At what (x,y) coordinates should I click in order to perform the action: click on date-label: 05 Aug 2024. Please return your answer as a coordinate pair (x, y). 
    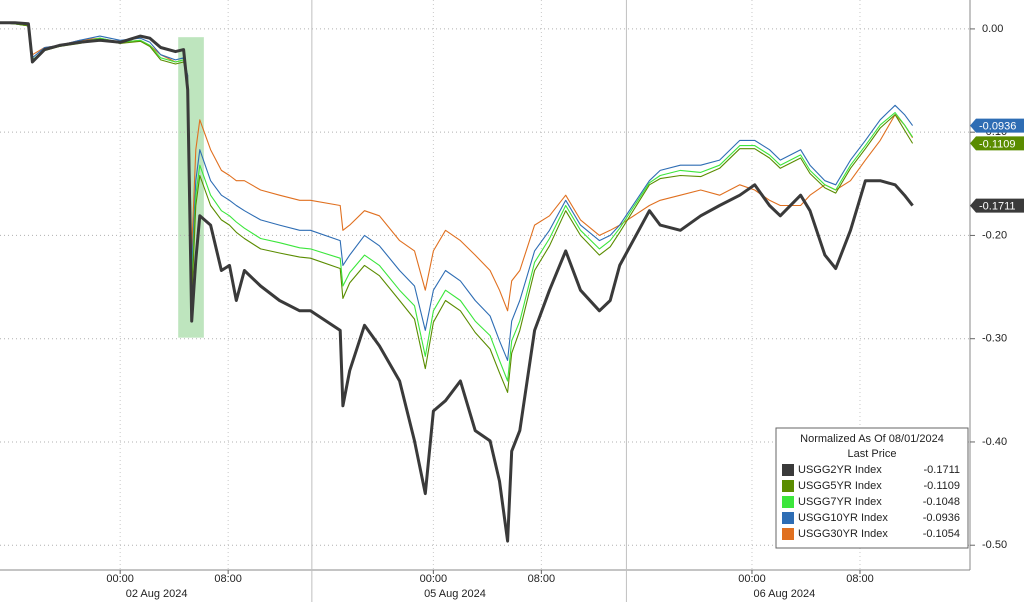
    Looking at the image, I should click on (455, 594).